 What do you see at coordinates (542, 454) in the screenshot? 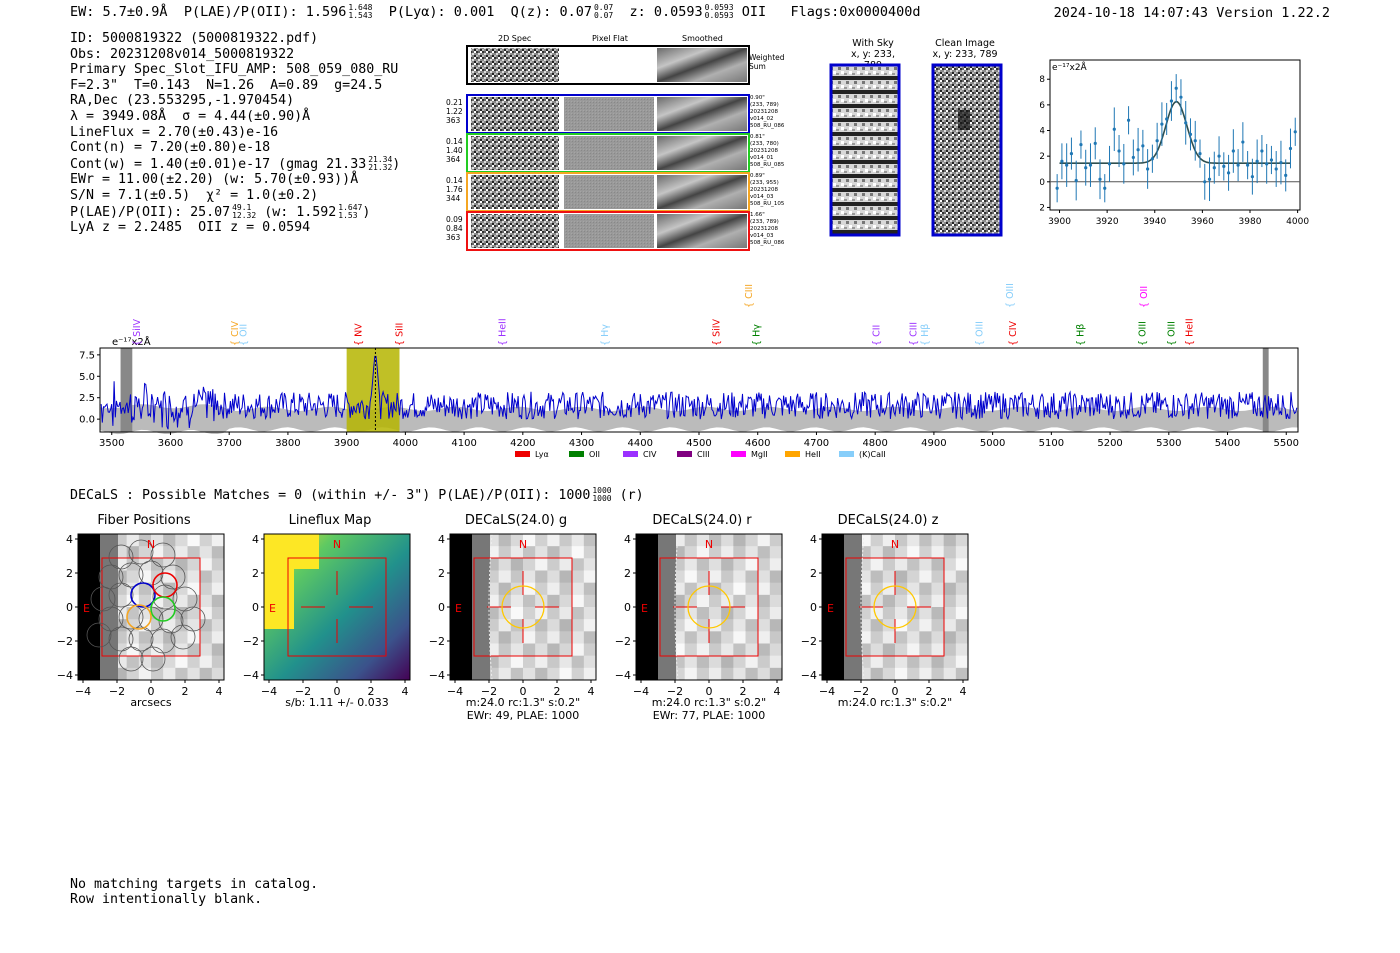
I see `legend-label: Lyα` at bounding box center [542, 454].